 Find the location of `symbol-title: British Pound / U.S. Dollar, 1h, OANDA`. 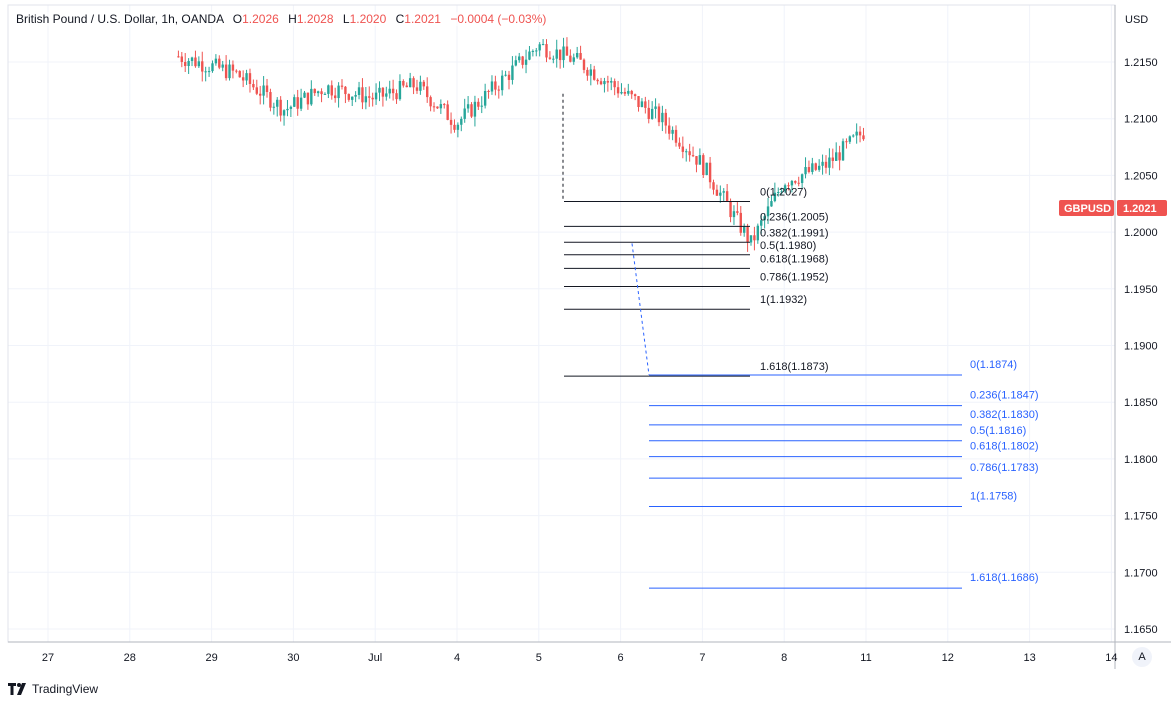

symbol-title: British Pound / U.S. Dollar, 1h, OANDA is located at coordinates (120, 19).